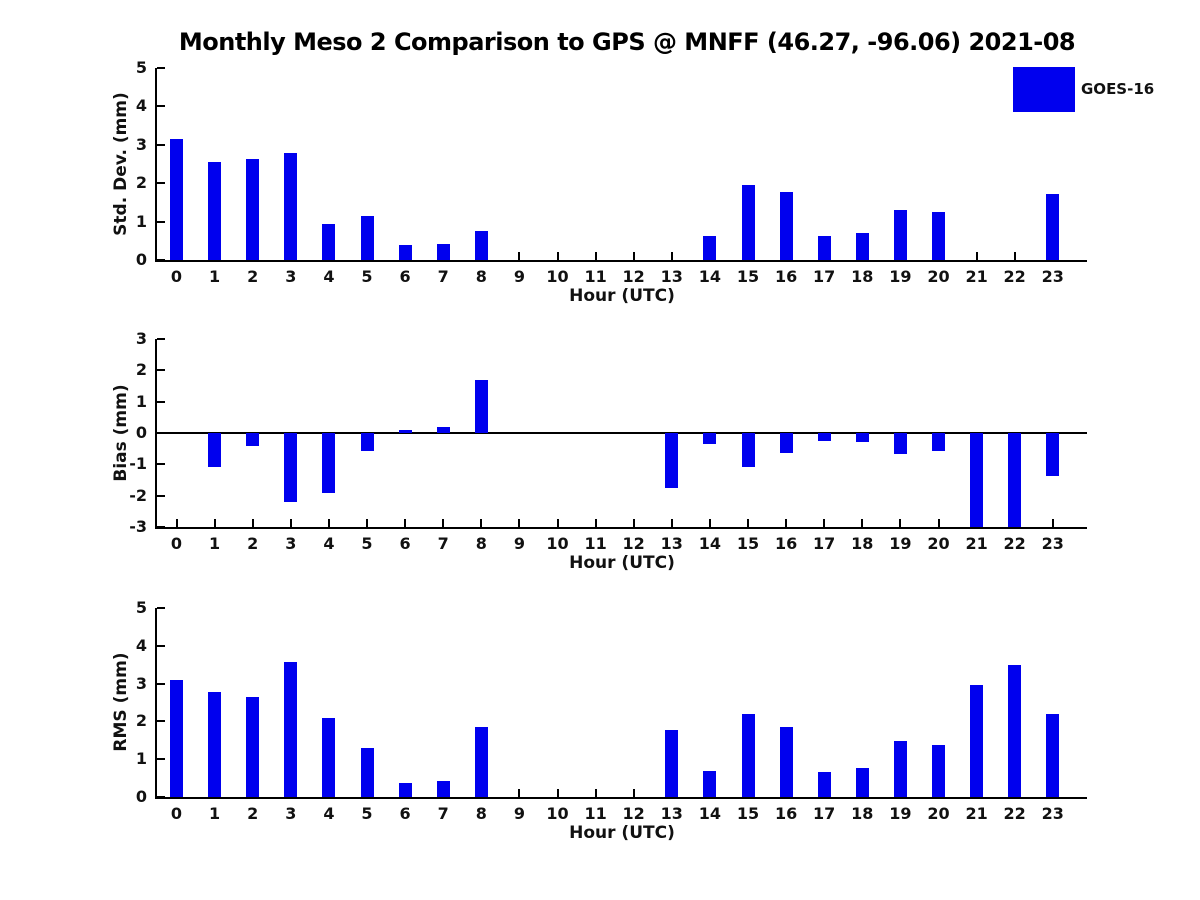  Describe the element at coordinates (138, 464) in the screenshot. I see `y-tick-label: -1` at that location.